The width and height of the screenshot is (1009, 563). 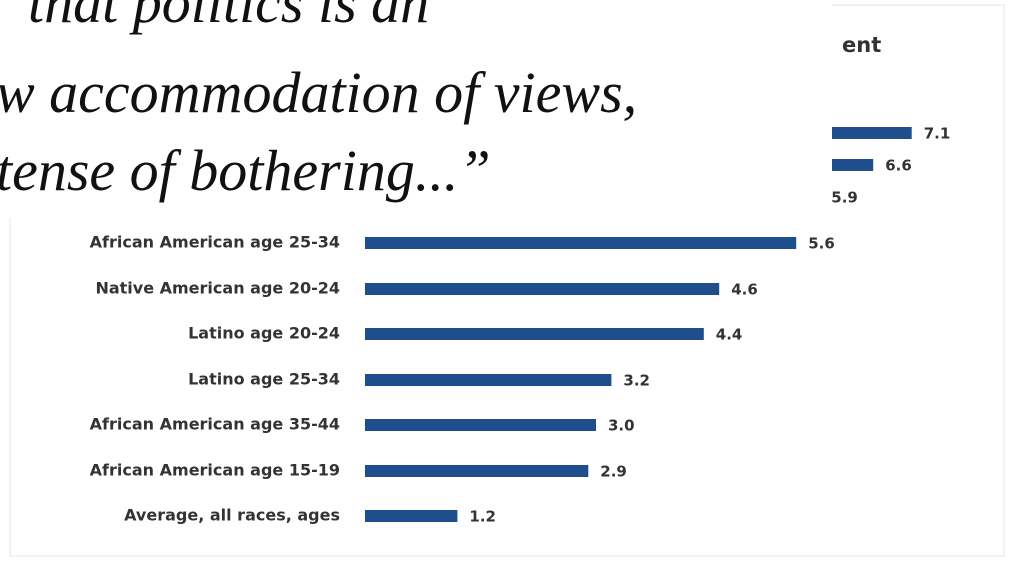 What do you see at coordinates (844, 198) in the screenshot?
I see `value-label: 5.9` at bounding box center [844, 198].